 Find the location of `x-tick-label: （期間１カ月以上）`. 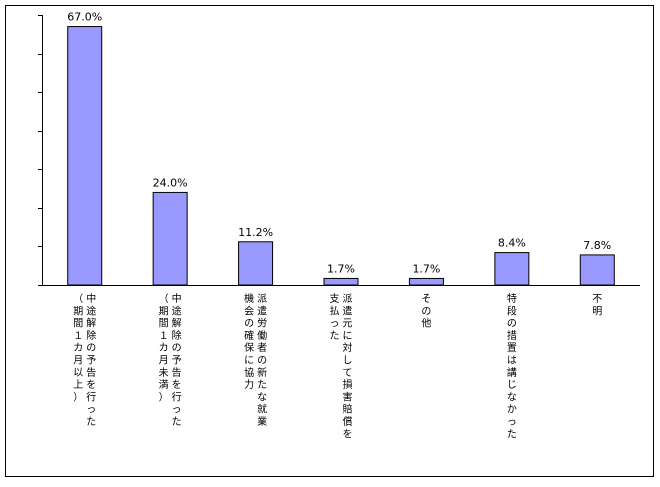

x-tick-label: （期間１カ月以上） is located at coordinates (78, 348).